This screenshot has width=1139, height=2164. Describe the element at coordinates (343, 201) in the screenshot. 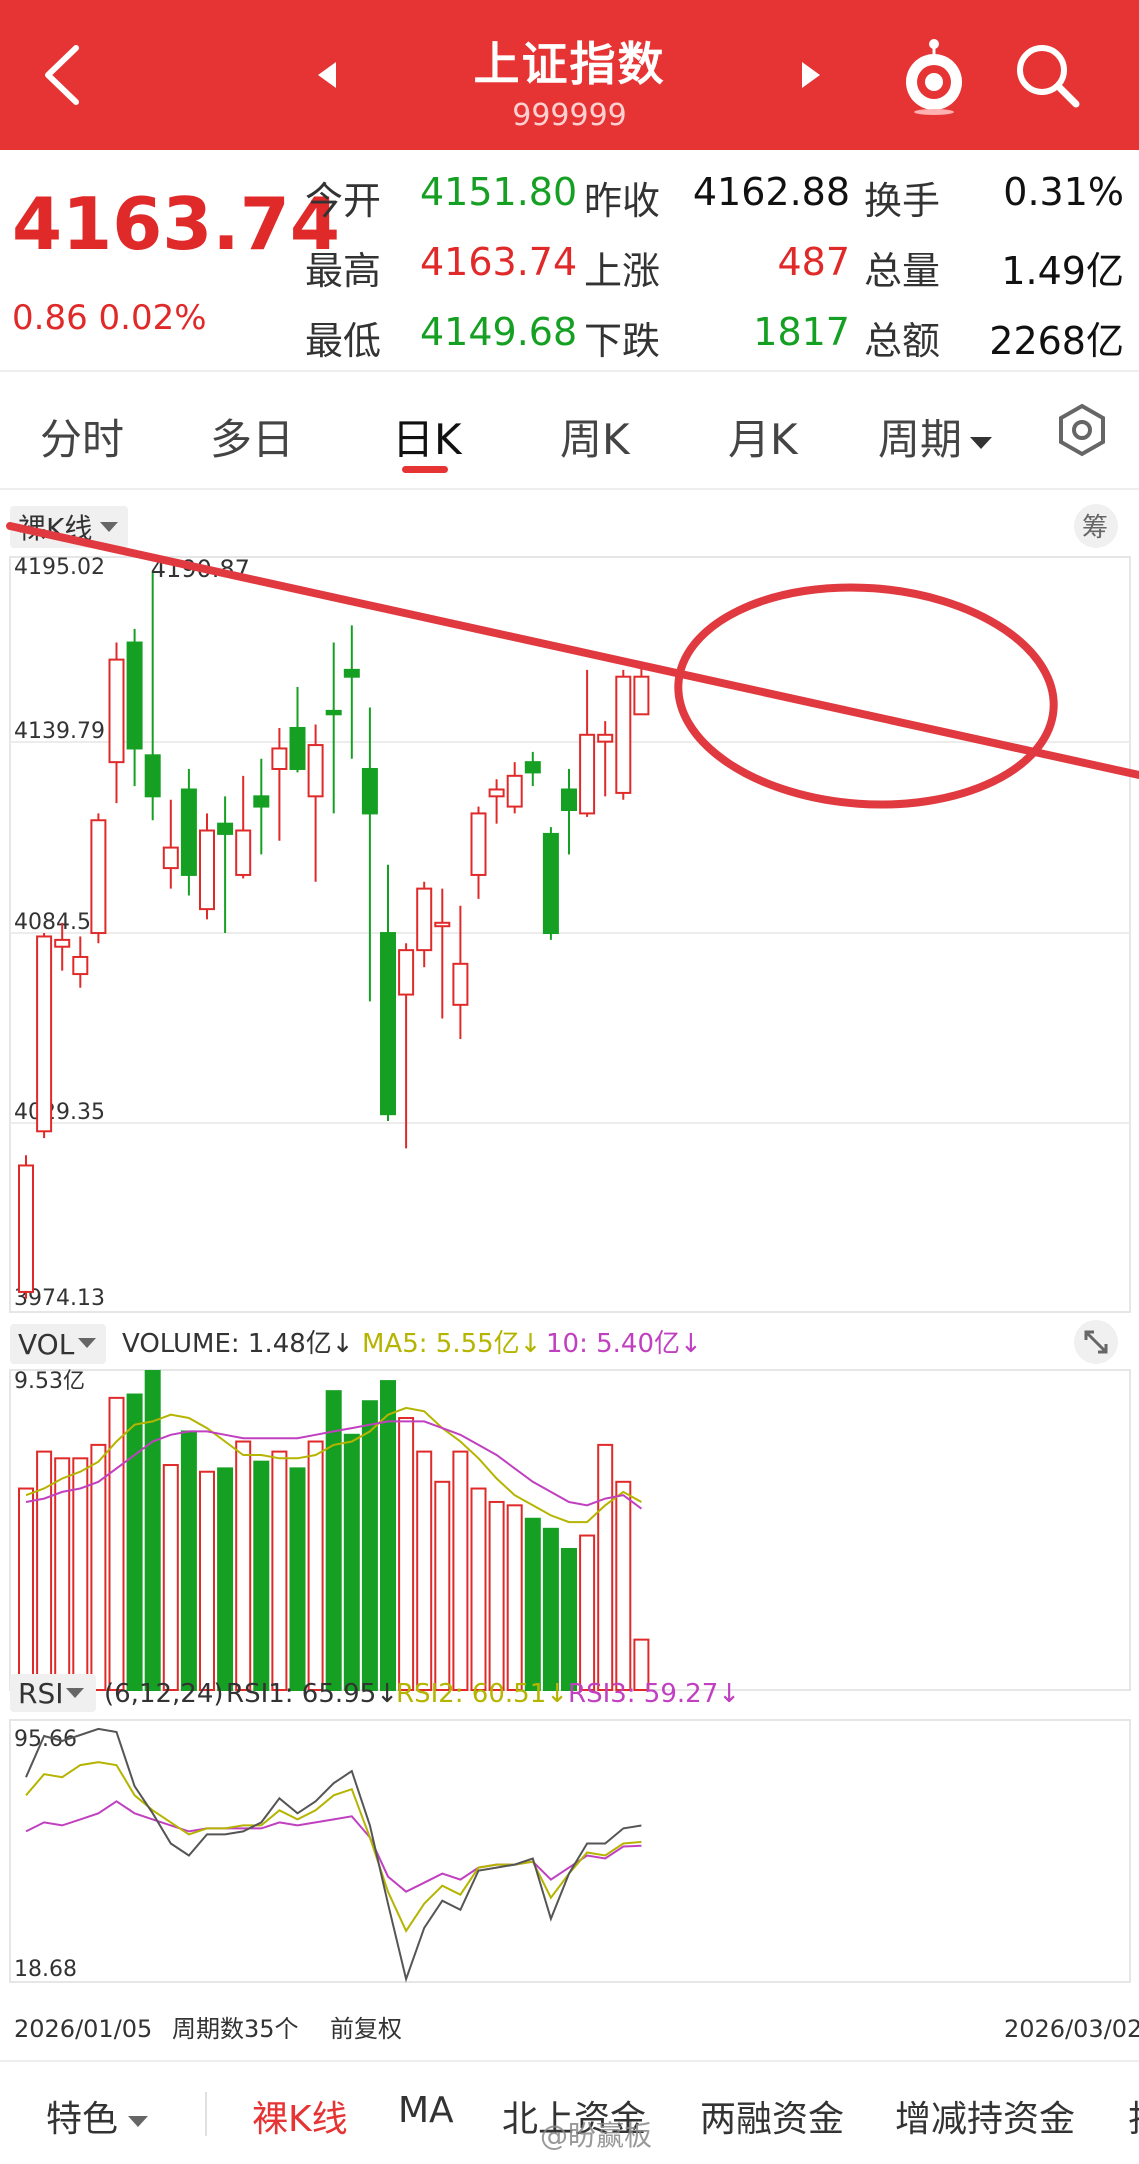

I see `open-label: 今开` at that location.